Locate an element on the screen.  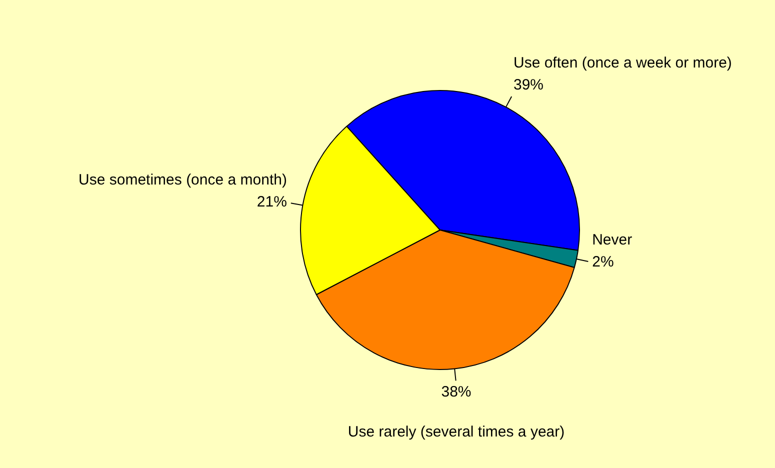
data-label: 39% is located at coordinates (528, 85).